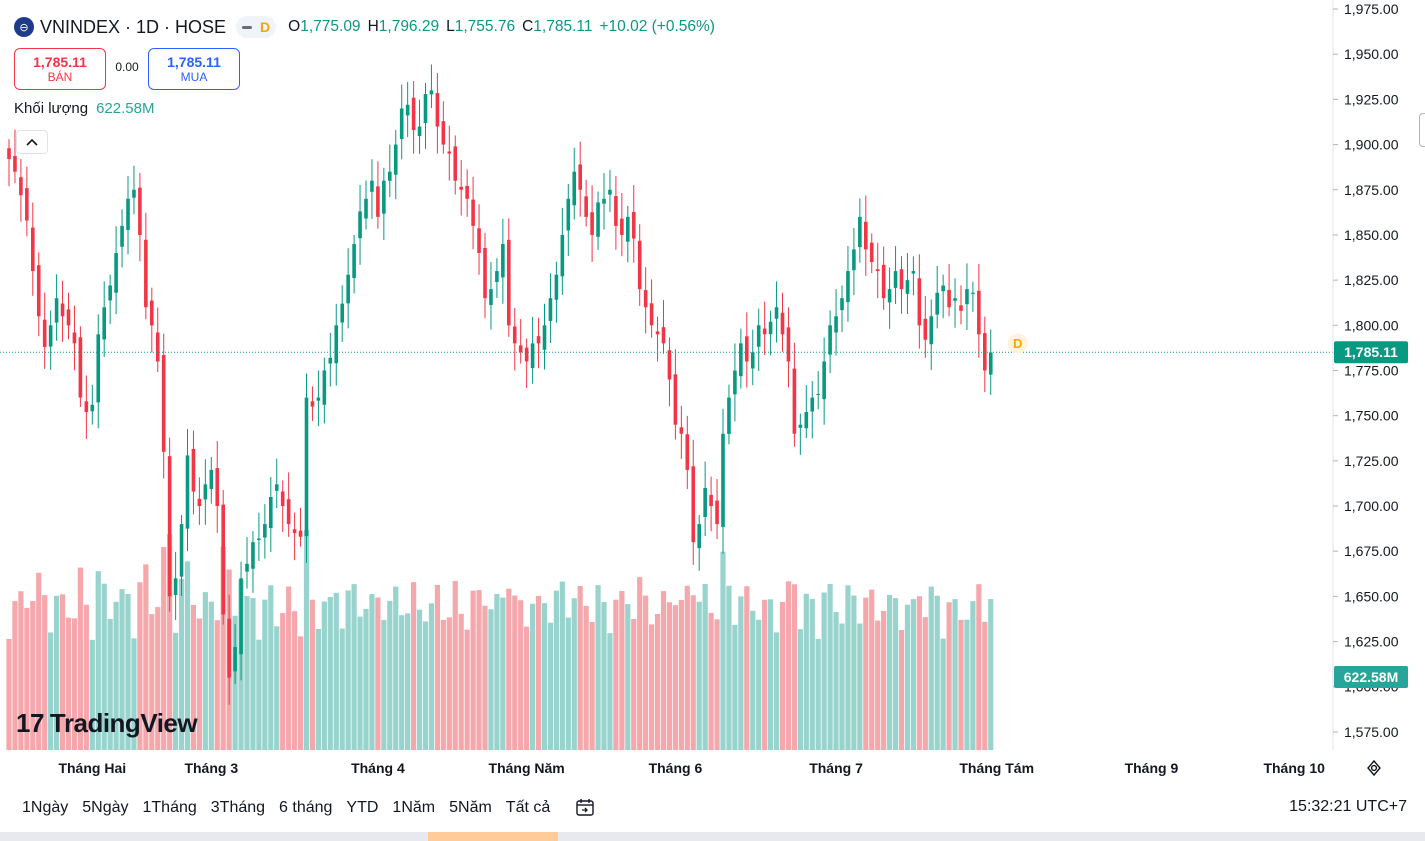  Describe the element at coordinates (32, 142) in the screenshot. I see `collapse-legend-button` at that location.